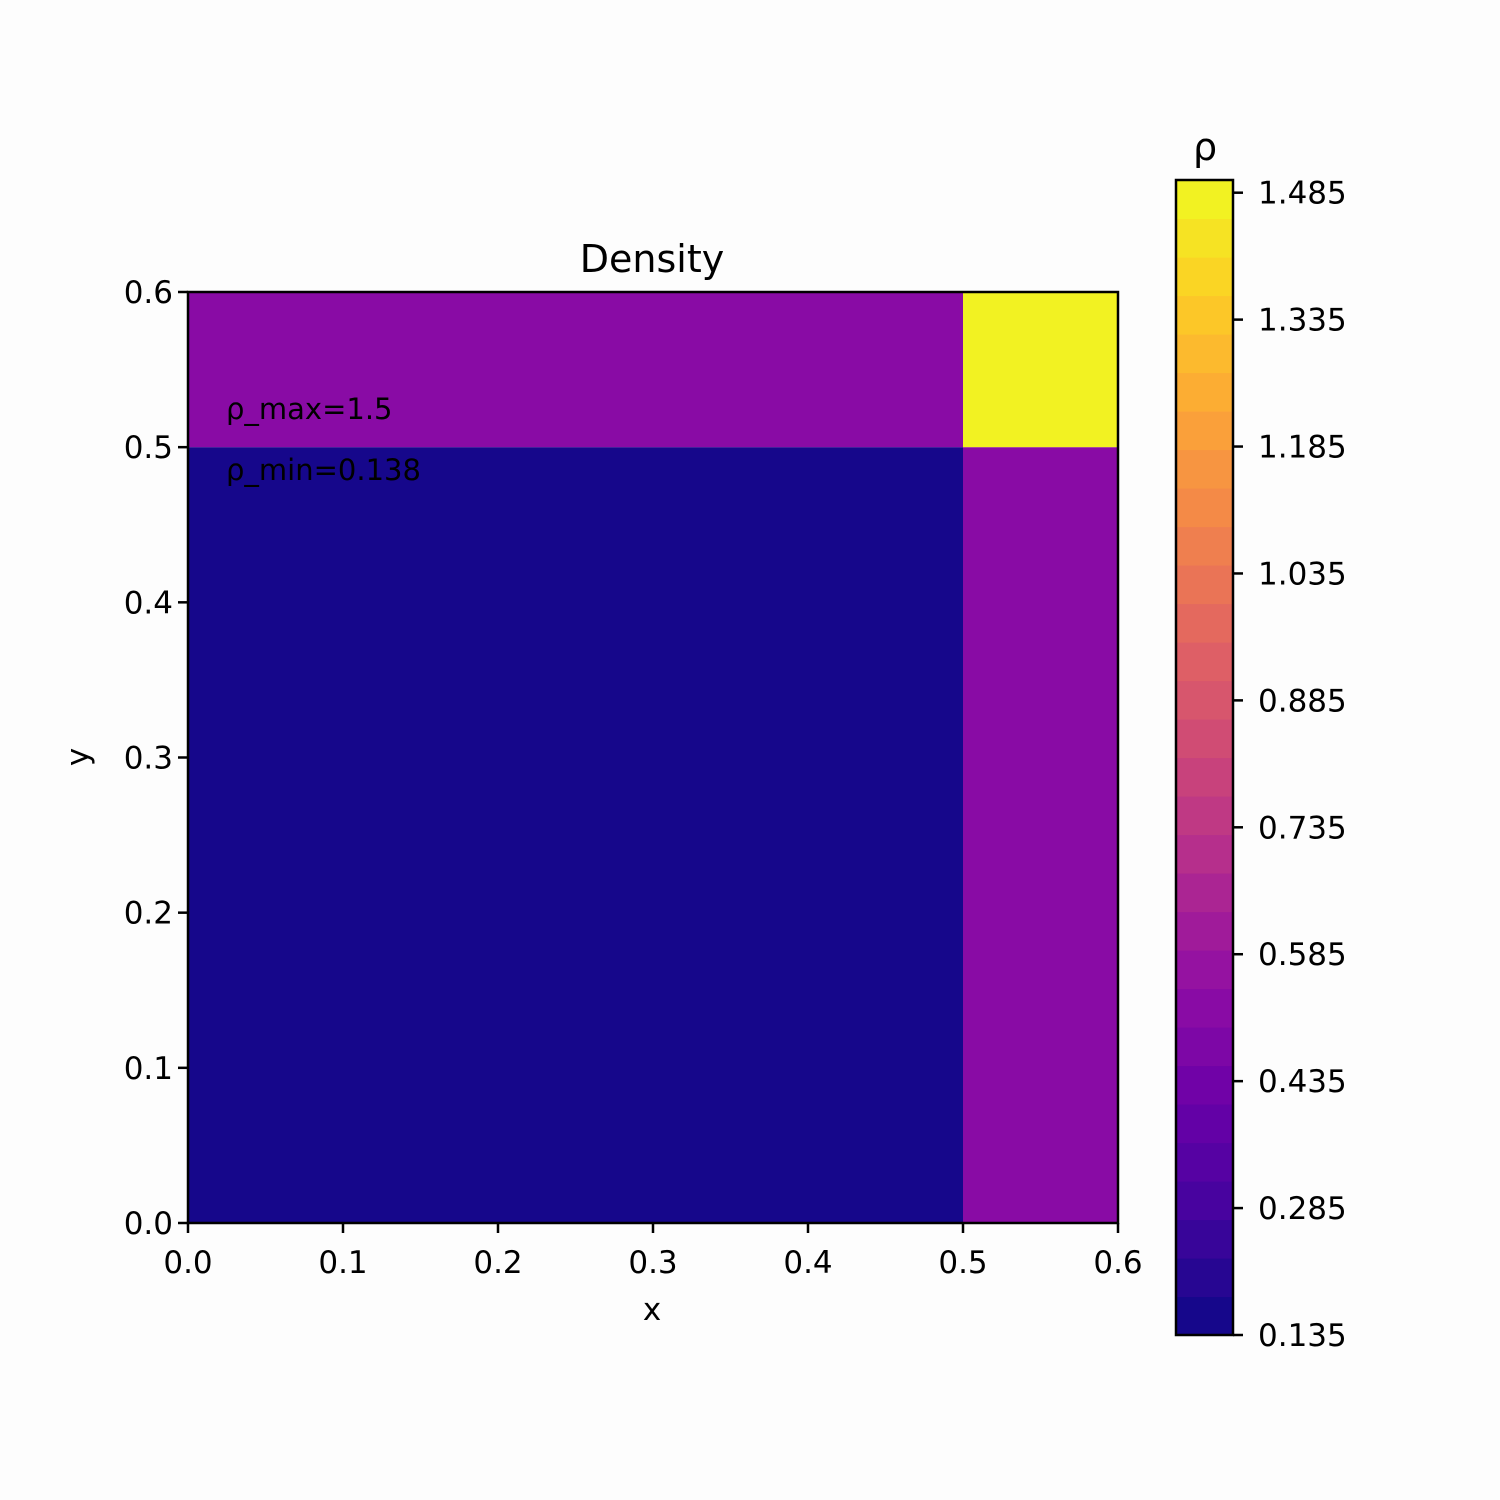 Image resolution: width=1500 pixels, height=1500 pixels. Describe the element at coordinates (652, 259) in the screenshot. I see `chart-title: Density` at that location.